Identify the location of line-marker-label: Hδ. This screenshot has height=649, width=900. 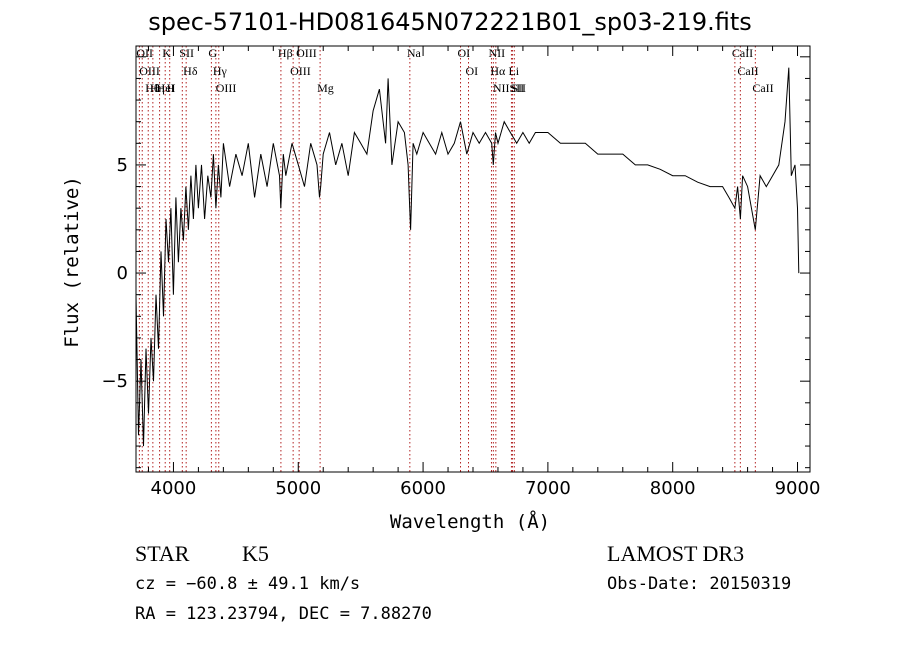
(190, 71).